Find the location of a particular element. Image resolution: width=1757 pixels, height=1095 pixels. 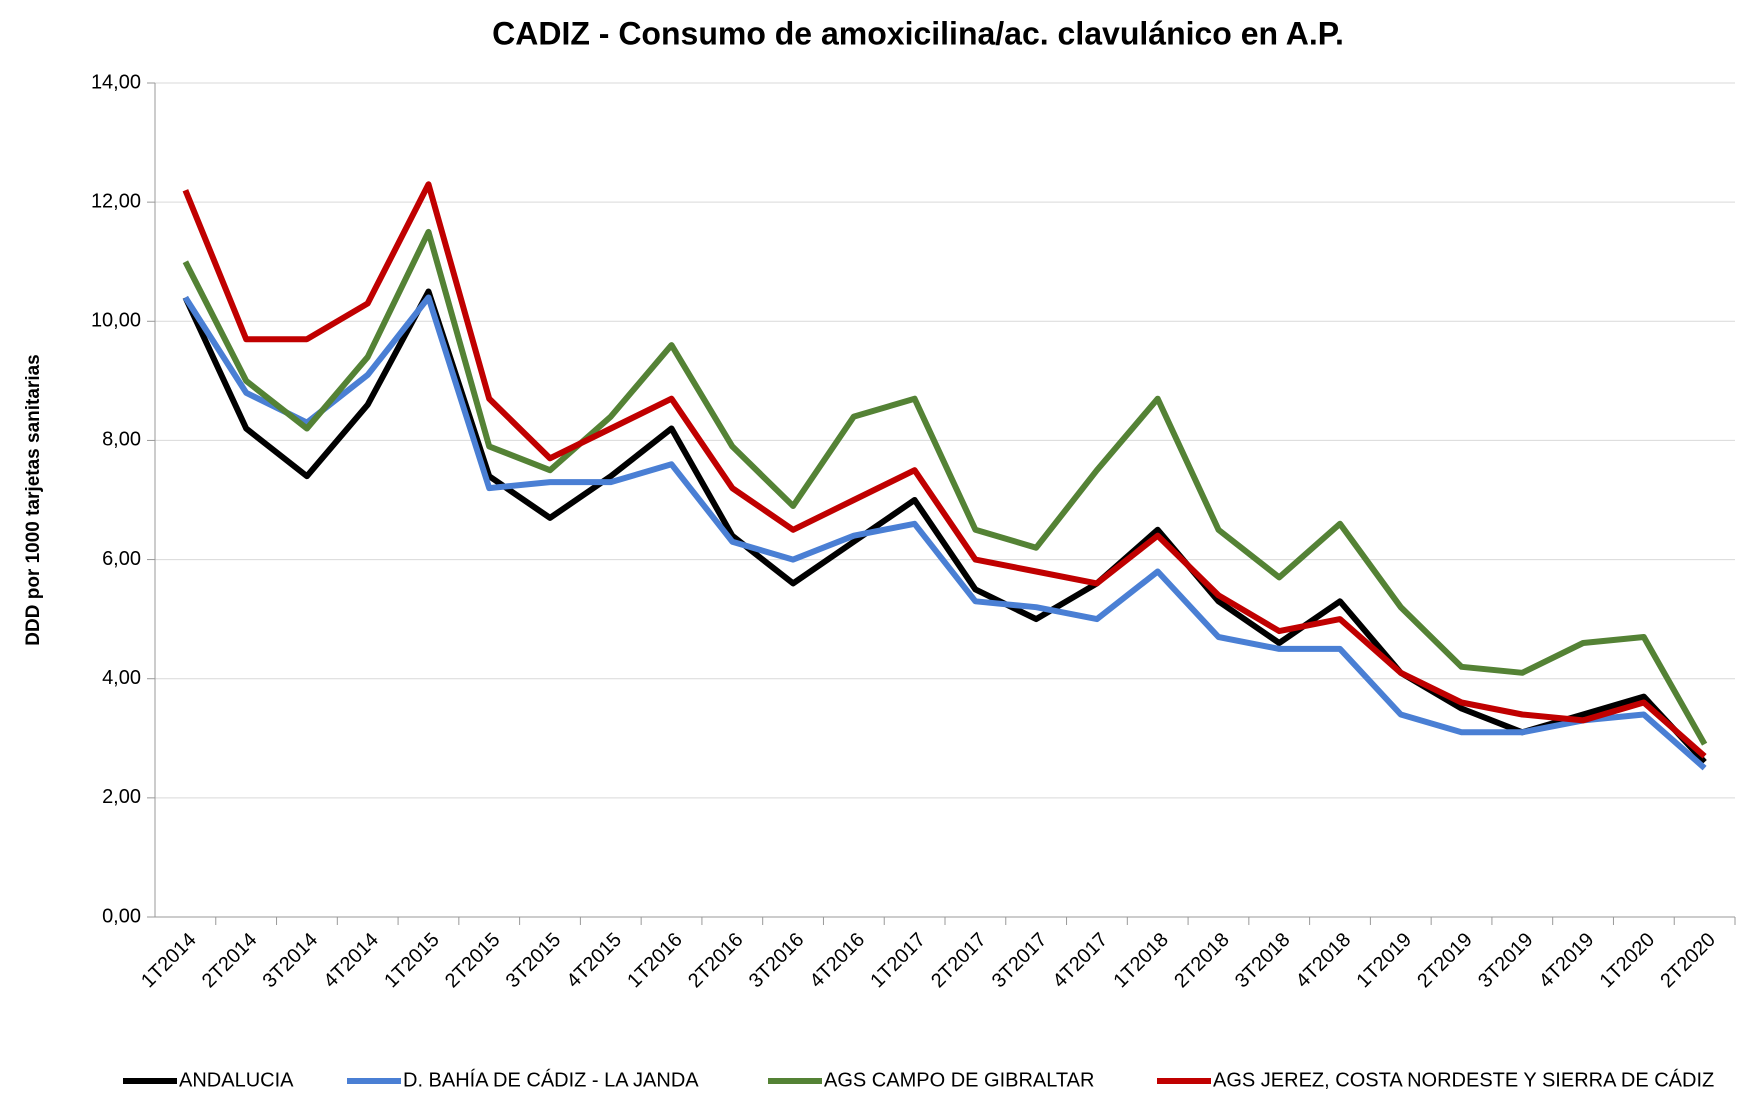

x-tick-label: 1T2017 is located at coordinates (898, 961).